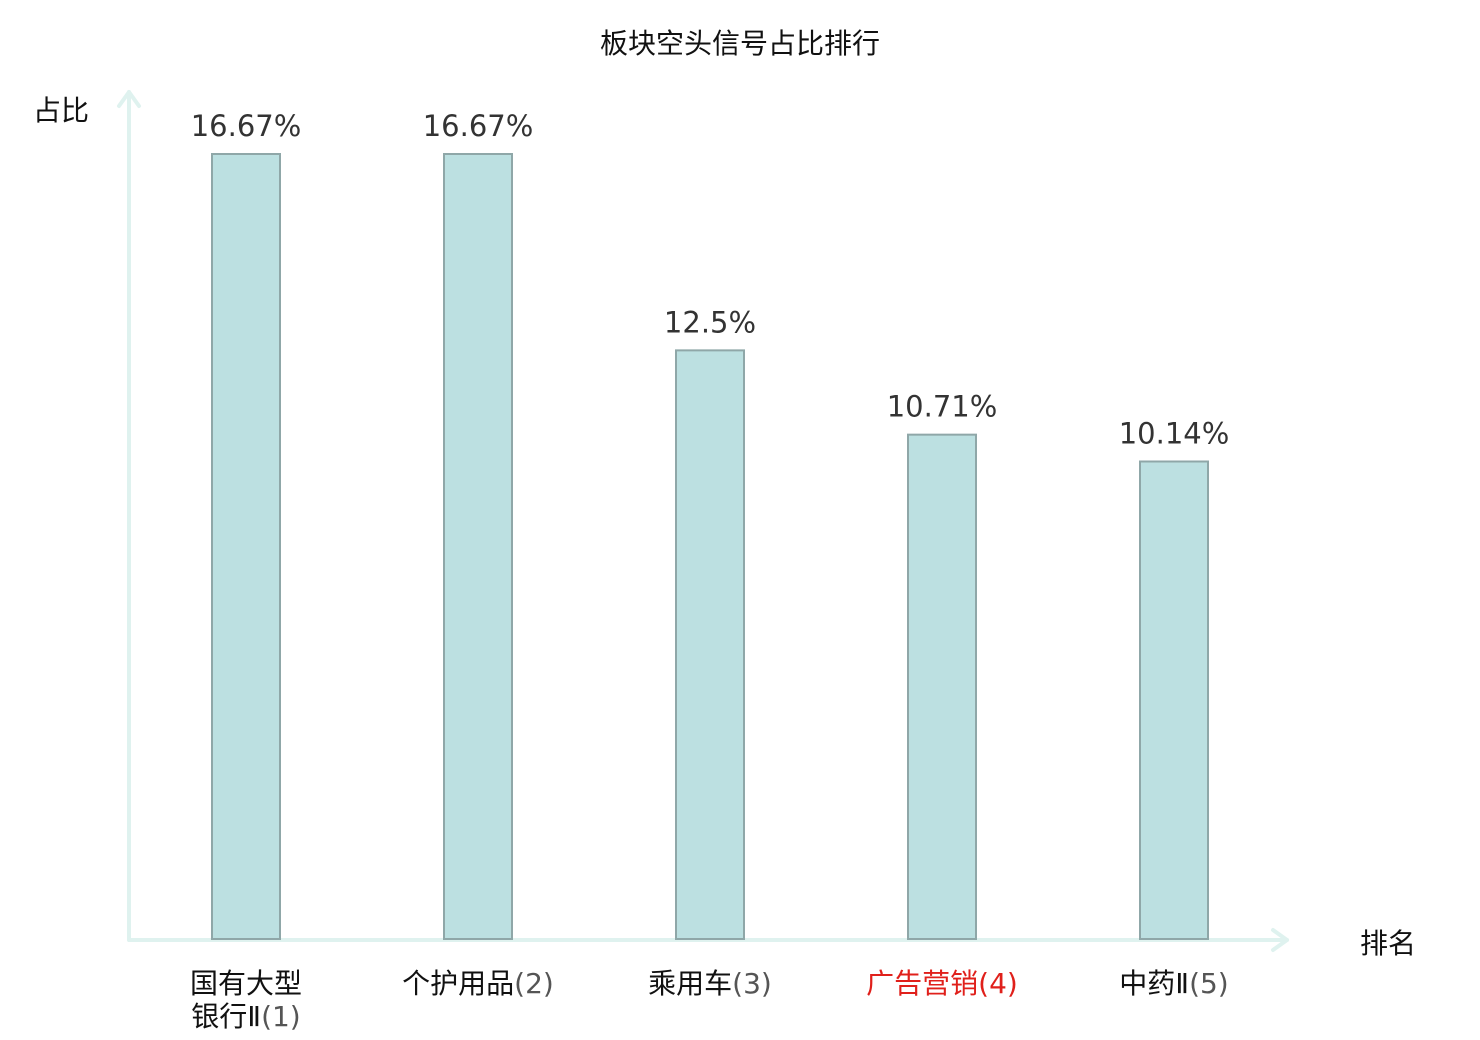 The width and height of the screenshot is (1480, 1040). Describe the element at coordinates (1154, 983) in the screenshot. I see `category-name-5: 中药Ⅱ` at that location.